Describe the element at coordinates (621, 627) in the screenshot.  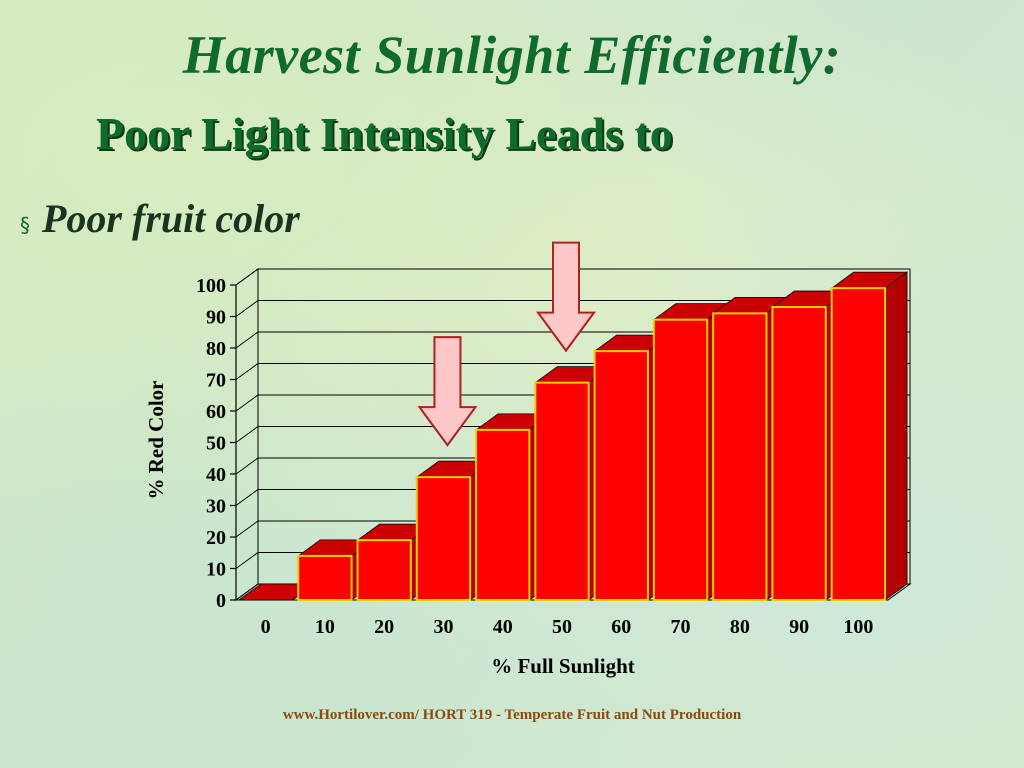
I see `x-tick-label: 60` at that location.